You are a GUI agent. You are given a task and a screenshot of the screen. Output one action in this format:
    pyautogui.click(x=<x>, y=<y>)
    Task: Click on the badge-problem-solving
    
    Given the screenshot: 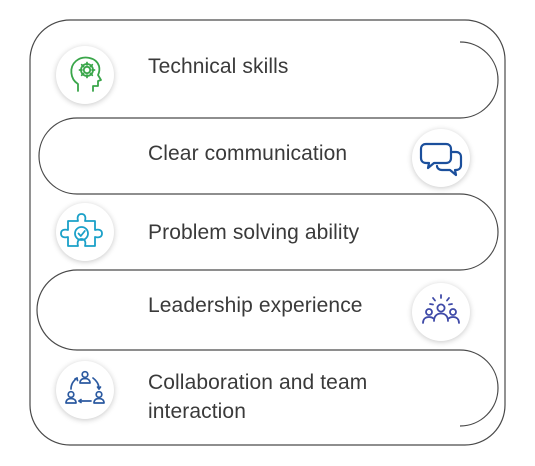 What is the action you would take?
    pyautogui.click(x=85, y=232)
    